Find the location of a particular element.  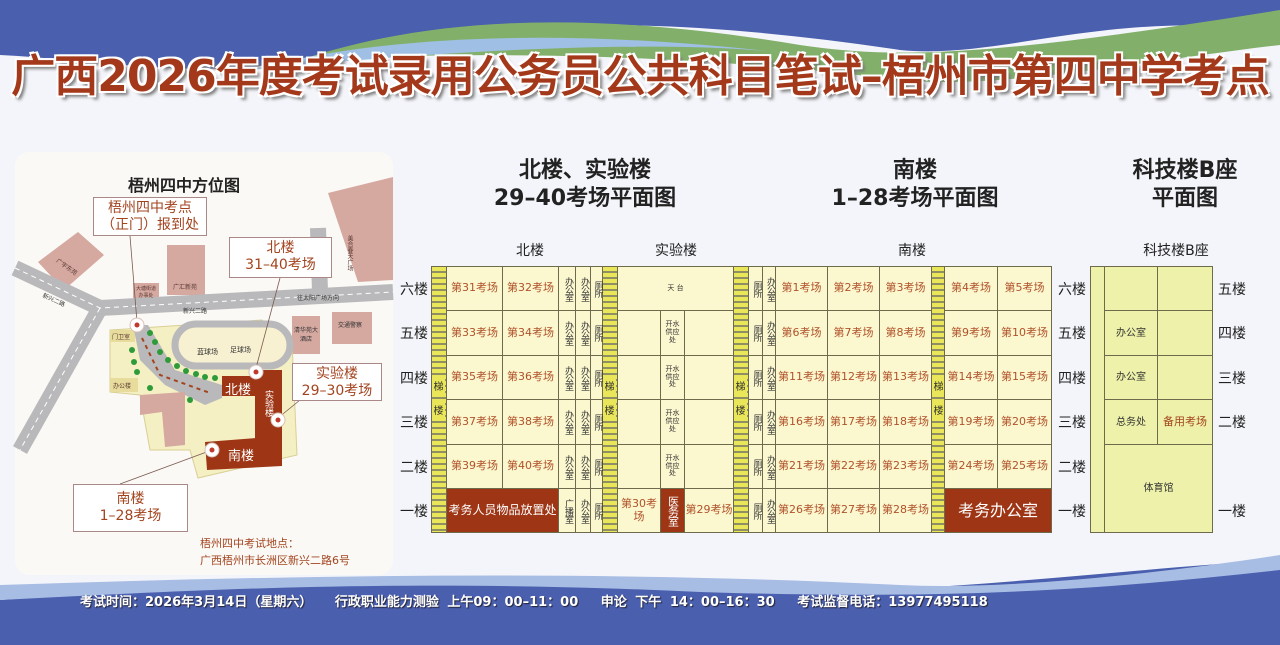

exam-room: 第12考场 is located at coordinates (853, 377).